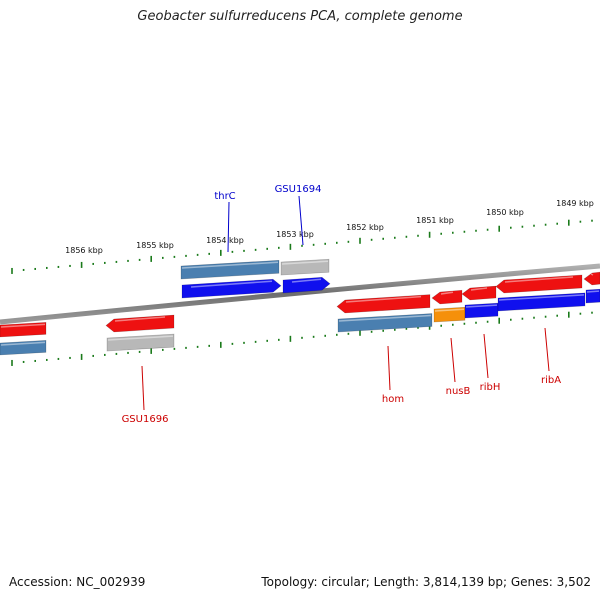  Describe the element at coordinates (23, 347) in the screenshot. I see `gene-left-steel` at that location.